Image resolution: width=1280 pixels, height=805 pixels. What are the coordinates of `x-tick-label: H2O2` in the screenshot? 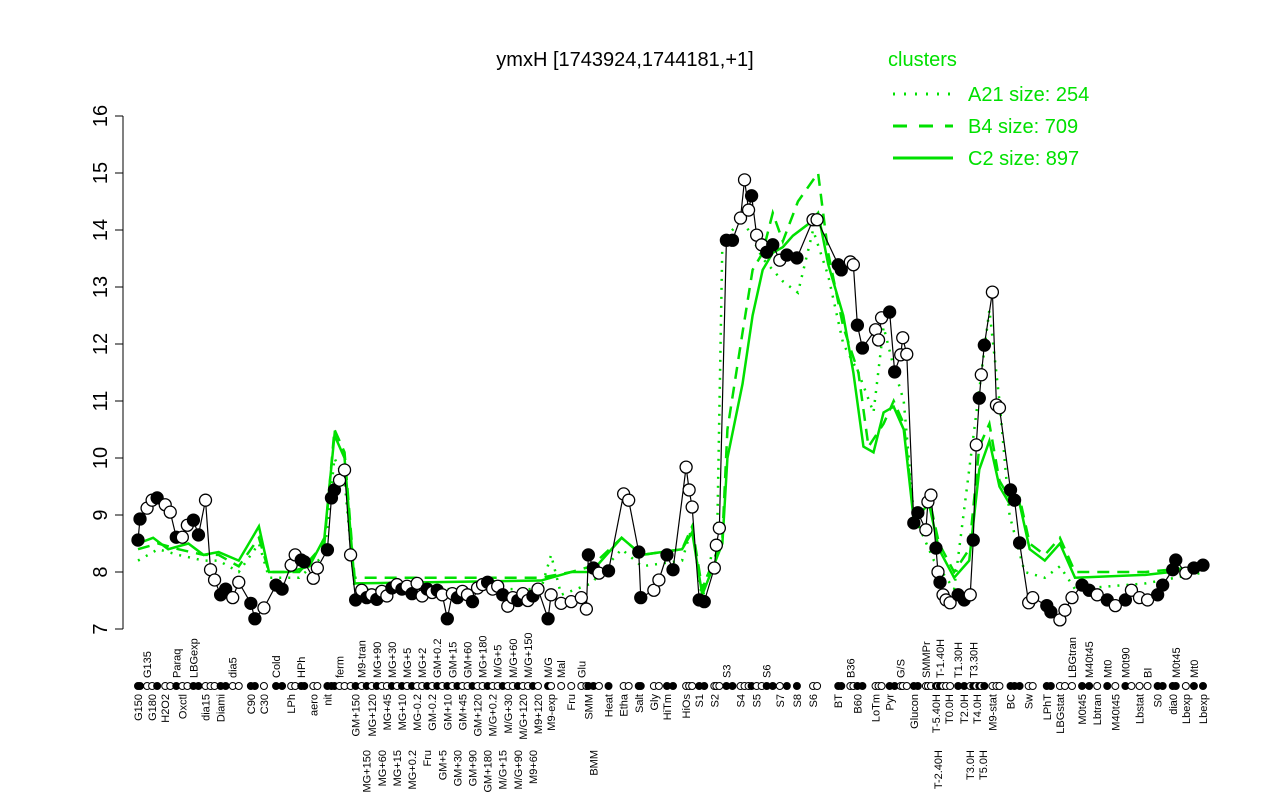 It's located at (166, 708).